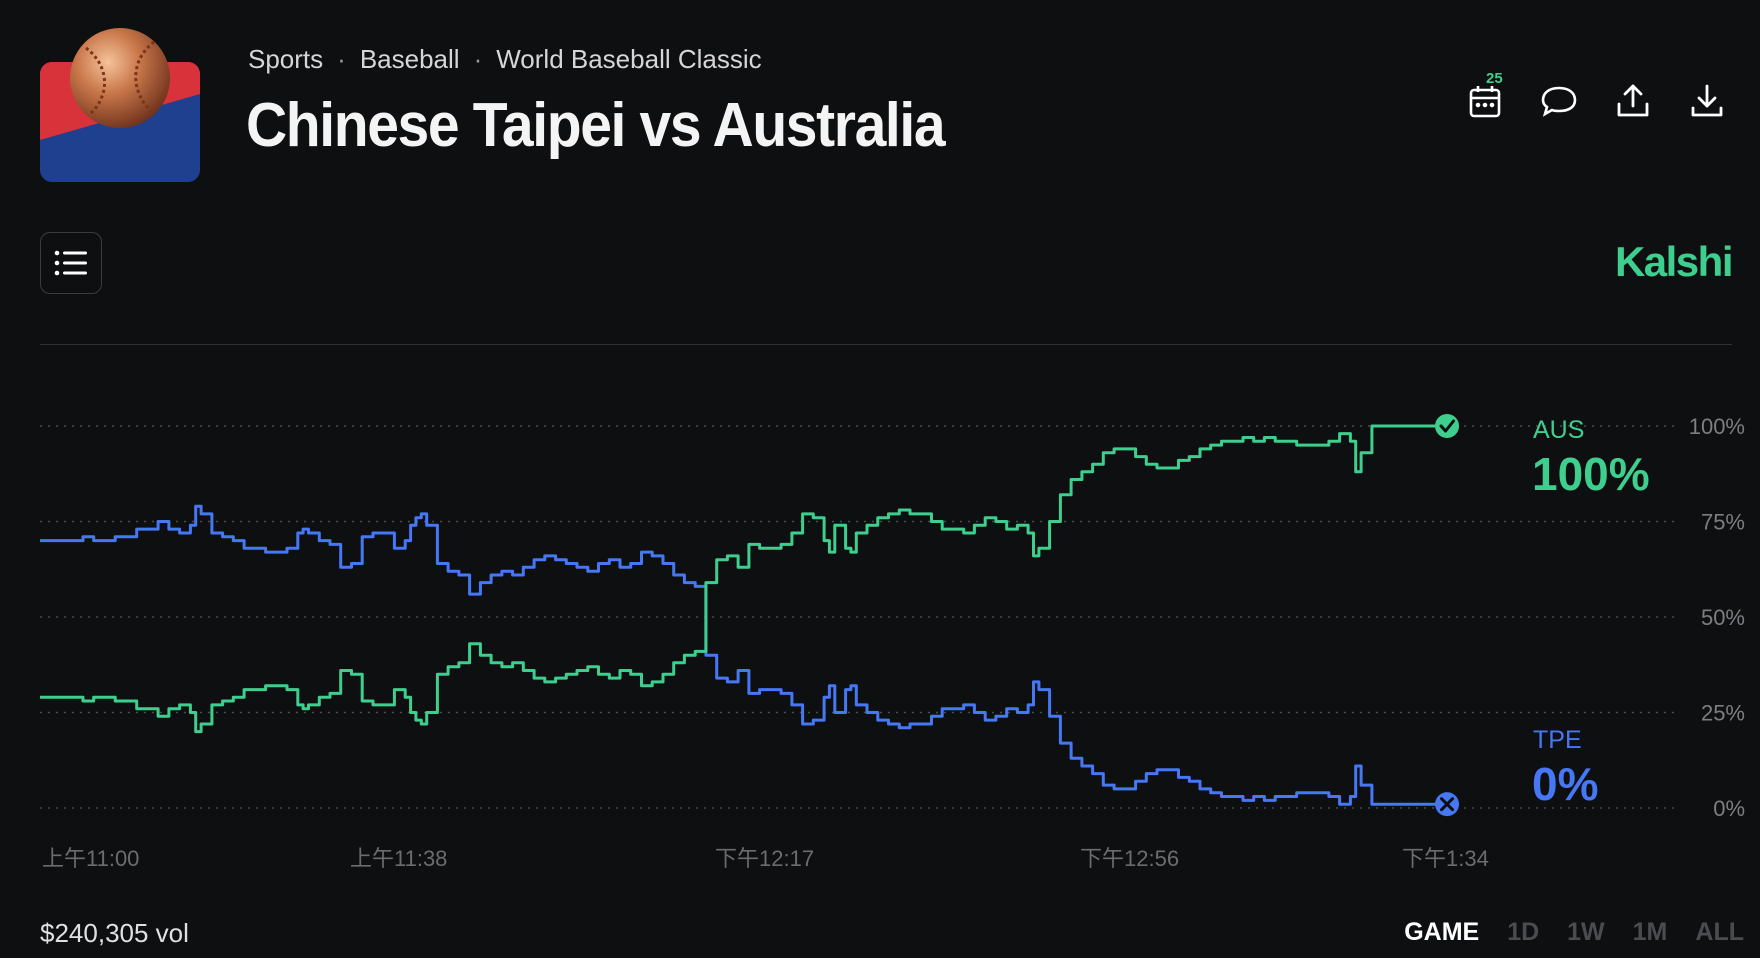 The height and width of the screenshot is (958, 1760). What do you see at coordinates (1729, 808) in the screenshot?
I see `y-tick-label: 0%` at bounding box center [1729, 808].